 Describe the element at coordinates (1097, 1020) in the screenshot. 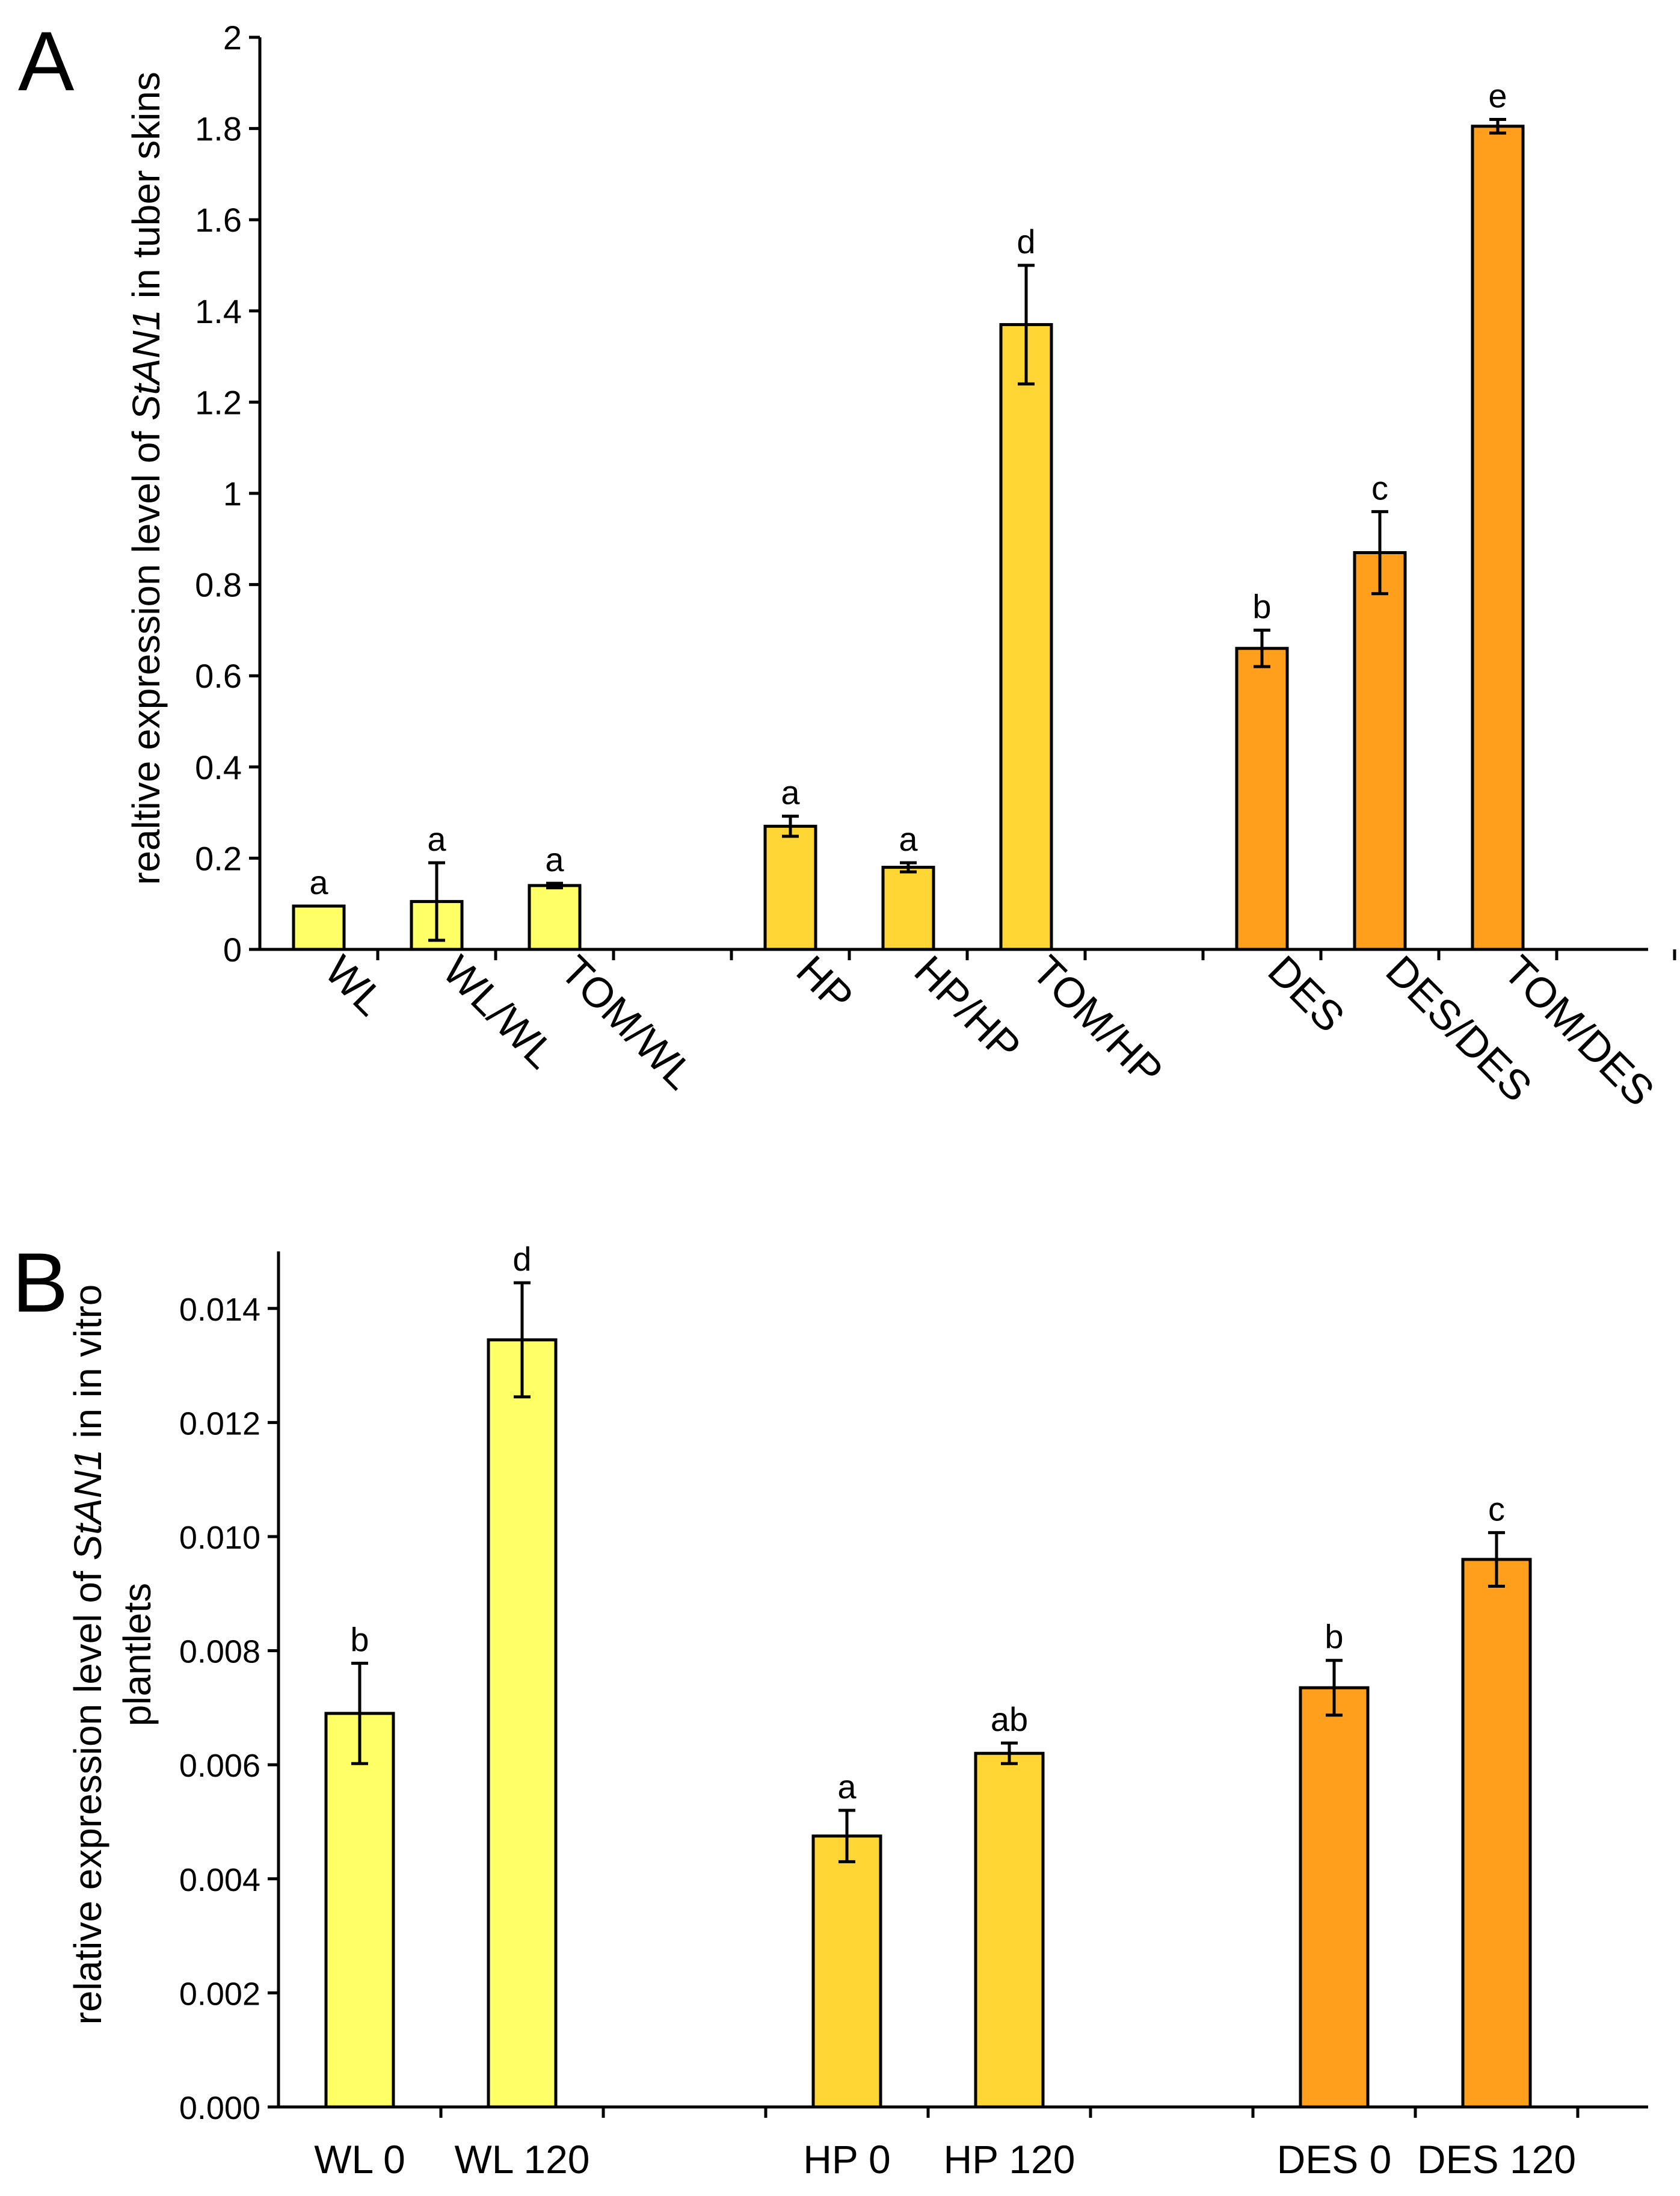

I see `x-tick-label: TOM/HP` at that location.